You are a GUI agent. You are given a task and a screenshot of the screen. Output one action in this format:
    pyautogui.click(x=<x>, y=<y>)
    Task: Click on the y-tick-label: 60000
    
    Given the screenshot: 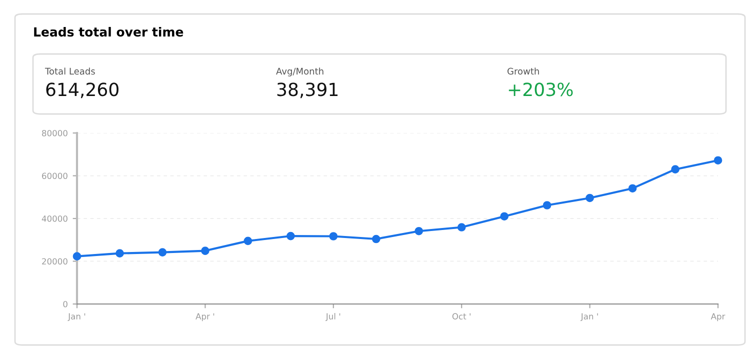 What is the action you would take?
    pyautogui.click(x=55, y=176)
    